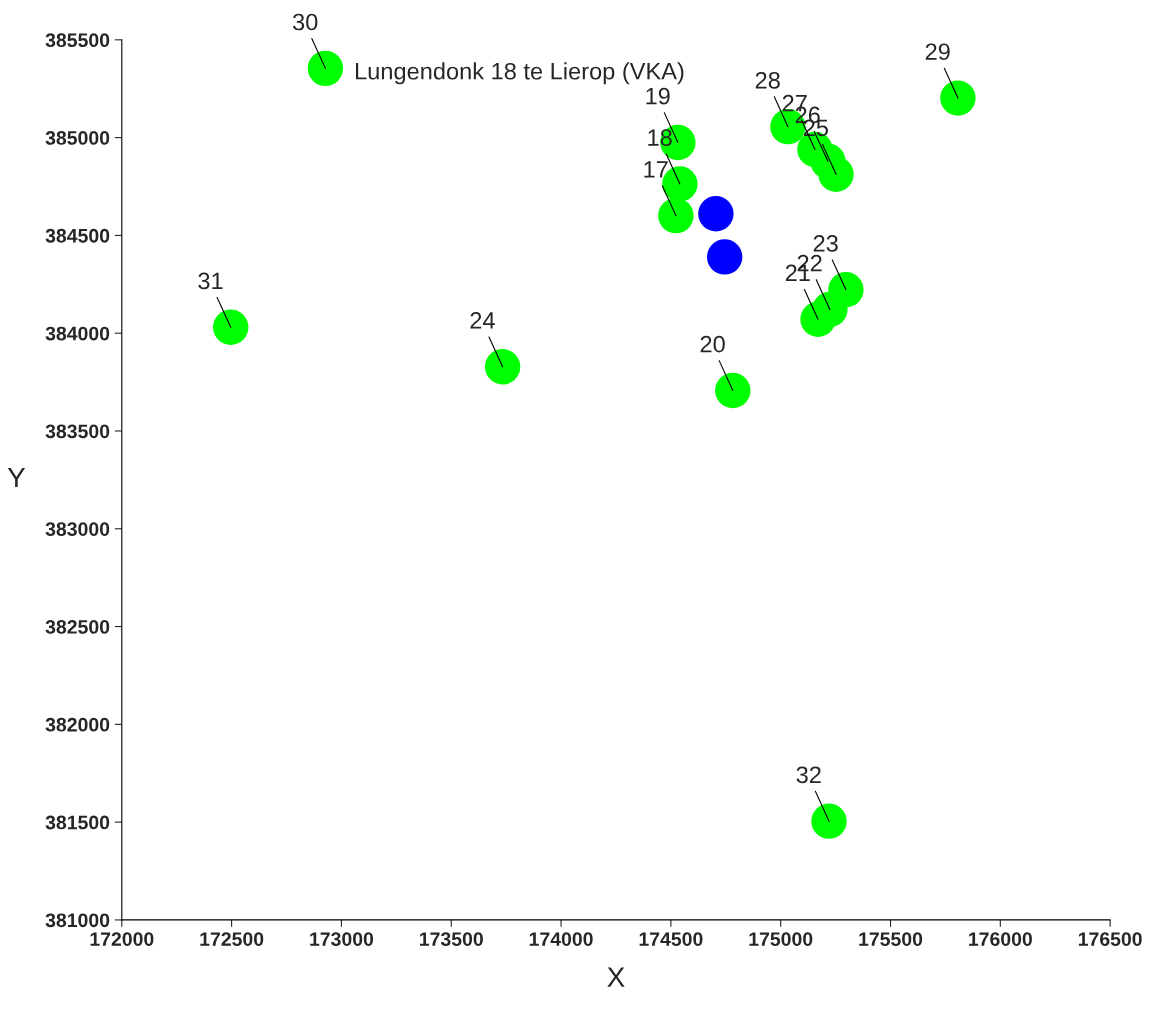 This screenshot has width=1160, height=1021. I want to click on x-tick-label: 172000, so click(122, 939).